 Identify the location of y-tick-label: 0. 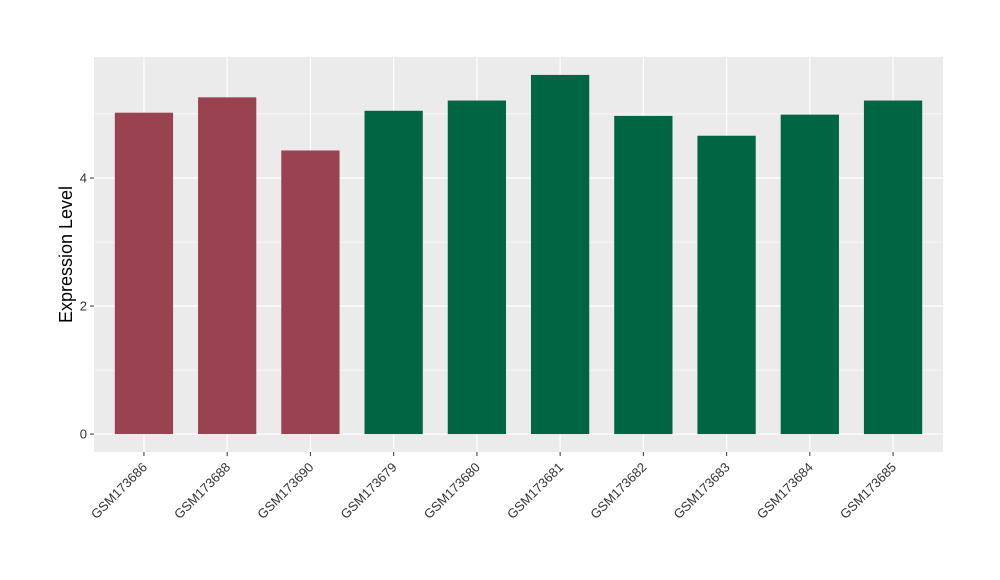
(83, 434).